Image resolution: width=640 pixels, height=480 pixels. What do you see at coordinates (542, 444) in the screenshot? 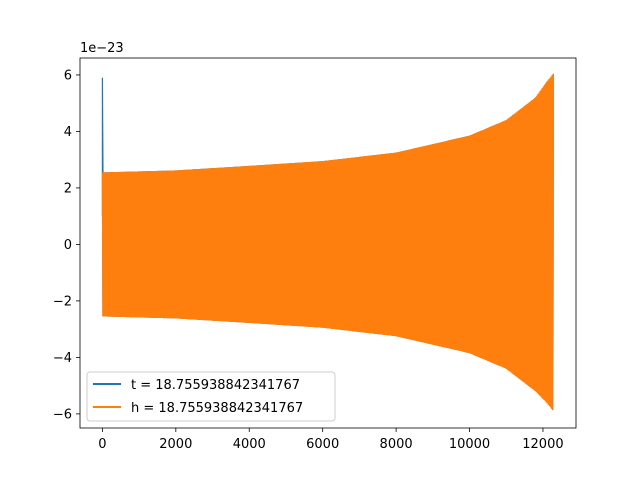
I see `x-tick-label: 12000` at bounding box center [542, 444].